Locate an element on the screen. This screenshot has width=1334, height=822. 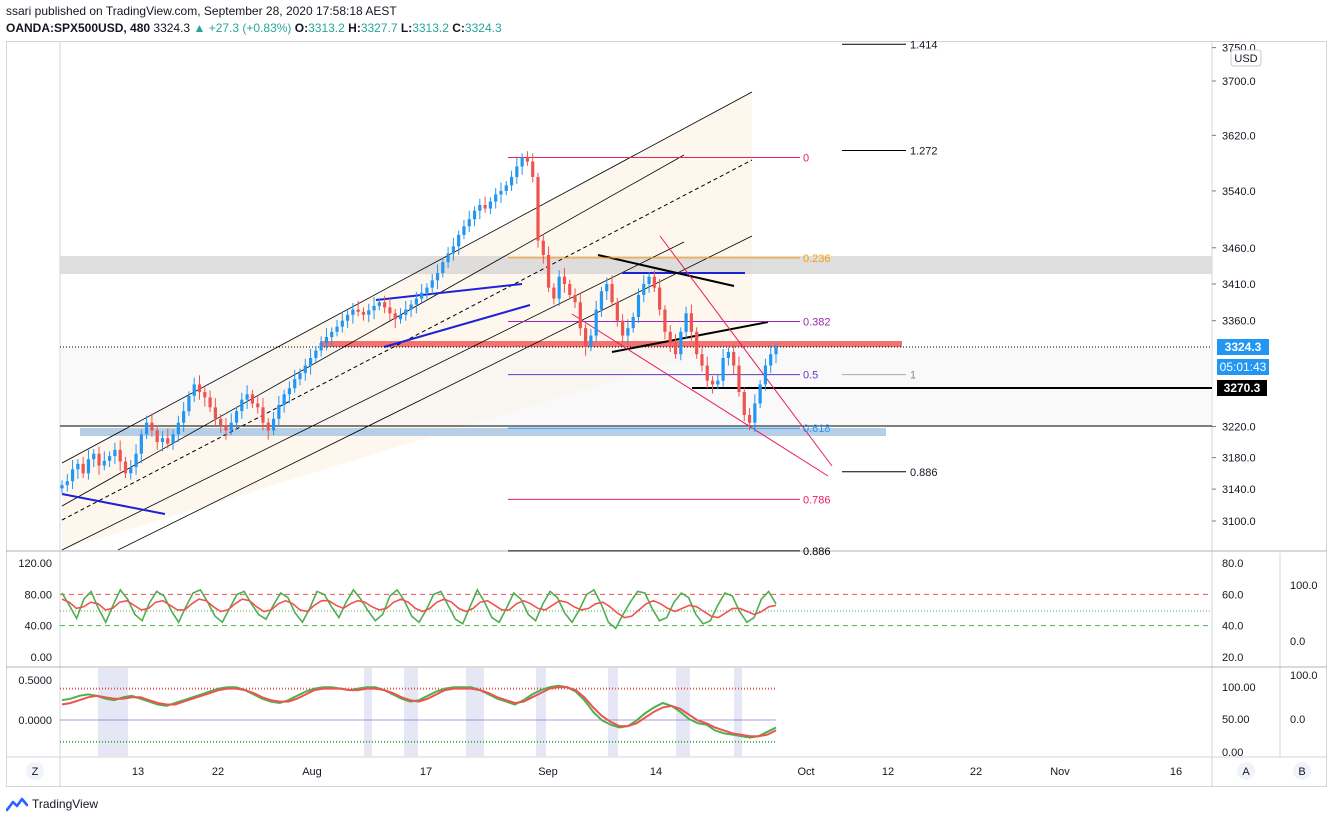
price-tick-label: 3220.0 is located at coordinates (1239, 428).